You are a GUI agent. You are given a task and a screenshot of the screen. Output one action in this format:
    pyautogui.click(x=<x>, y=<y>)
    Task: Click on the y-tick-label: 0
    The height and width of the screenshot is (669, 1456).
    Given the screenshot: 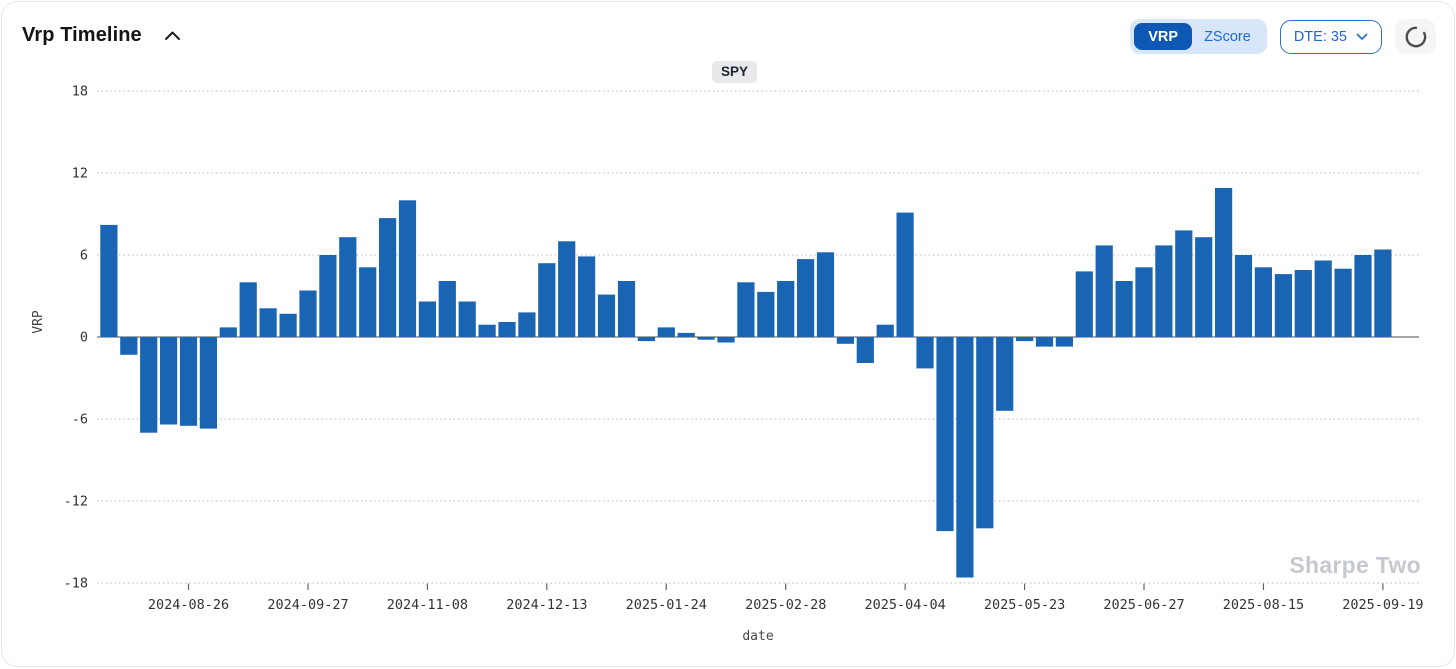 What is the action you would take?
    pyautogui.click(x=84, y=338)
    